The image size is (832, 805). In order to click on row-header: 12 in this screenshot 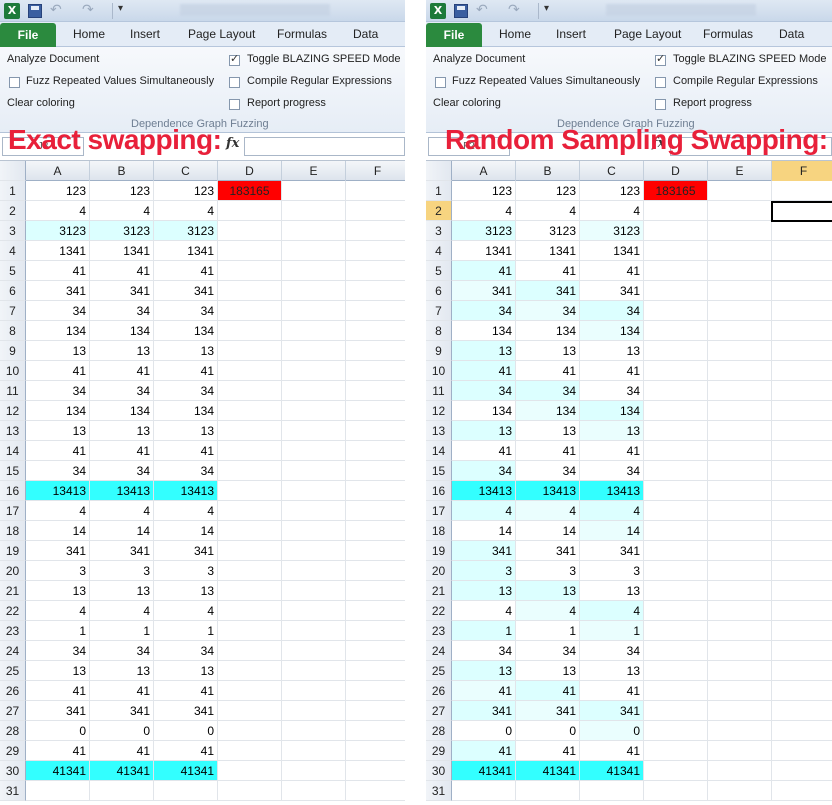, I will do `click(439, 411)`.